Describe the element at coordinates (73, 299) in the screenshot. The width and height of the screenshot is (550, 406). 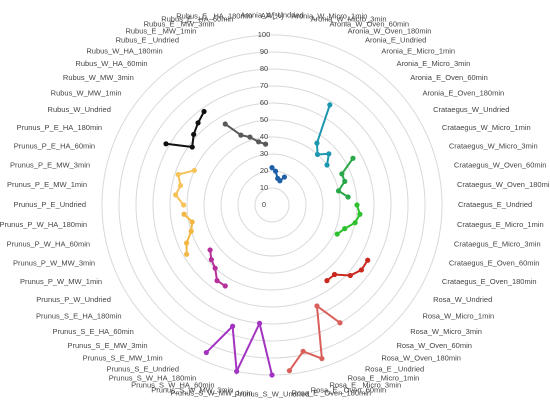
I see `category-label: Prunus_P_W_Undried` at that location.